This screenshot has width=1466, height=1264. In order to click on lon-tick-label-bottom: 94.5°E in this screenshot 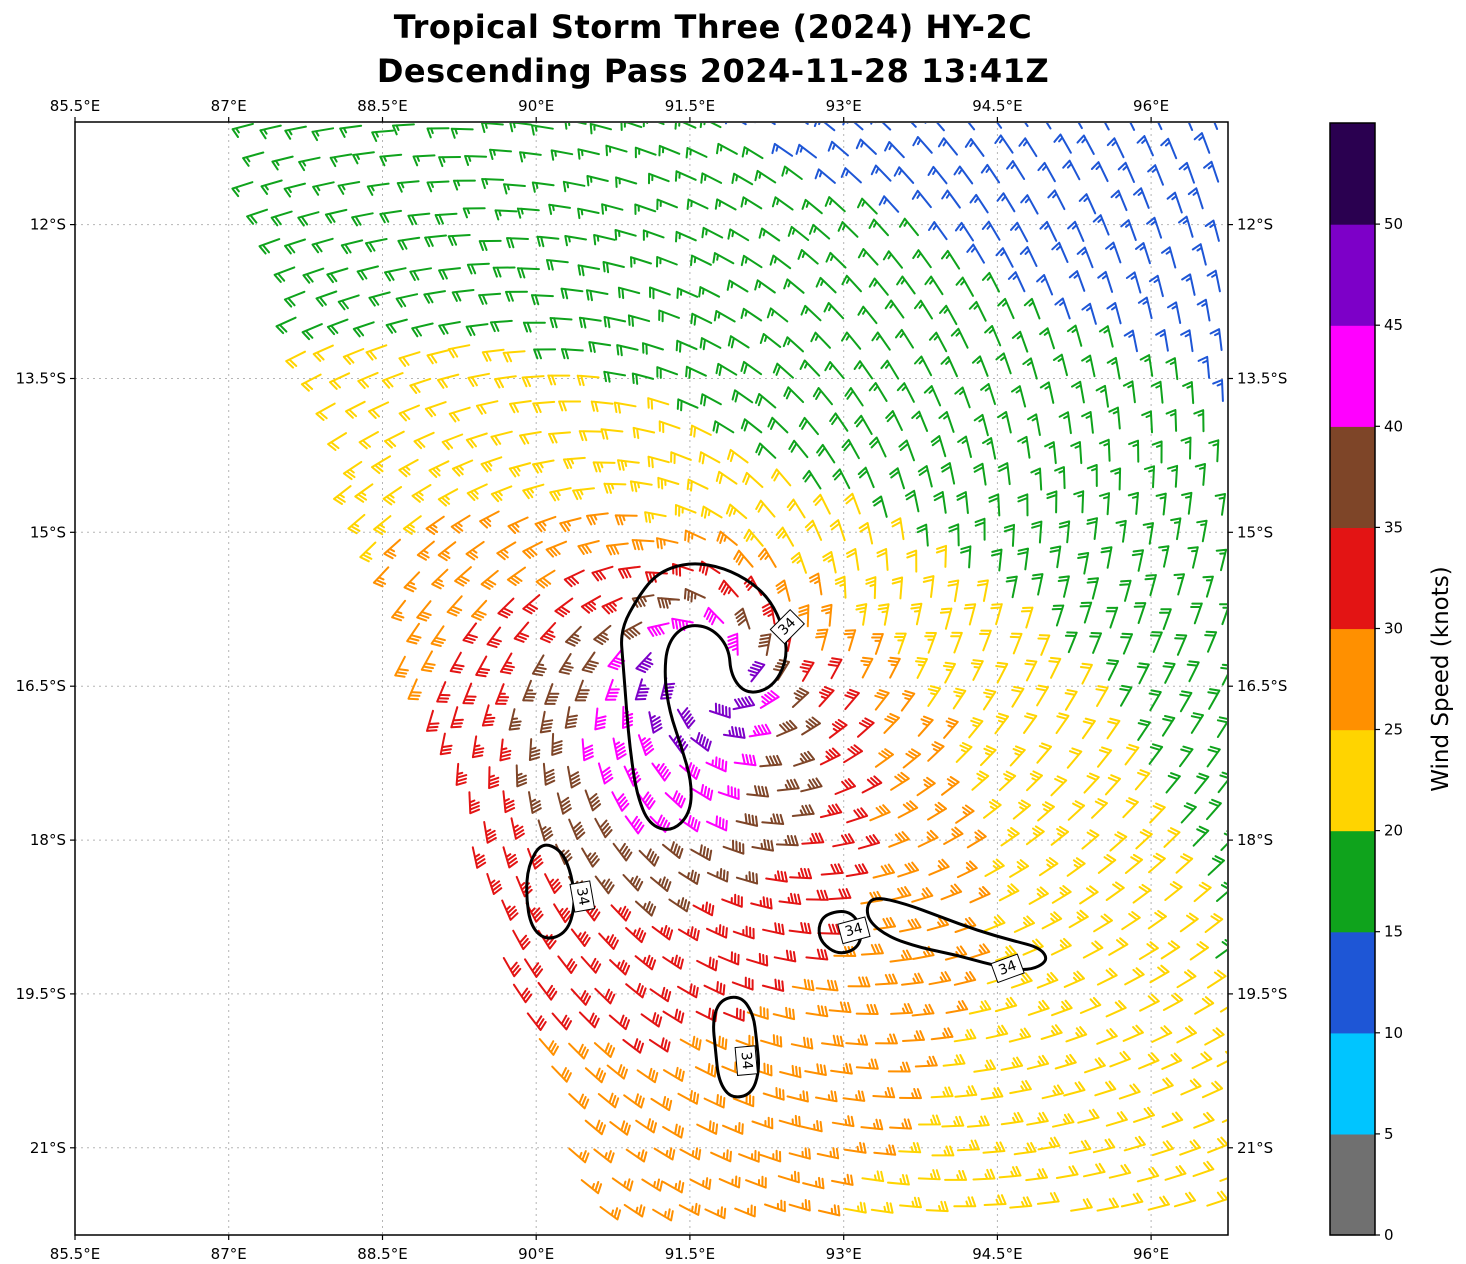, I will do `click(997, 1254)`.